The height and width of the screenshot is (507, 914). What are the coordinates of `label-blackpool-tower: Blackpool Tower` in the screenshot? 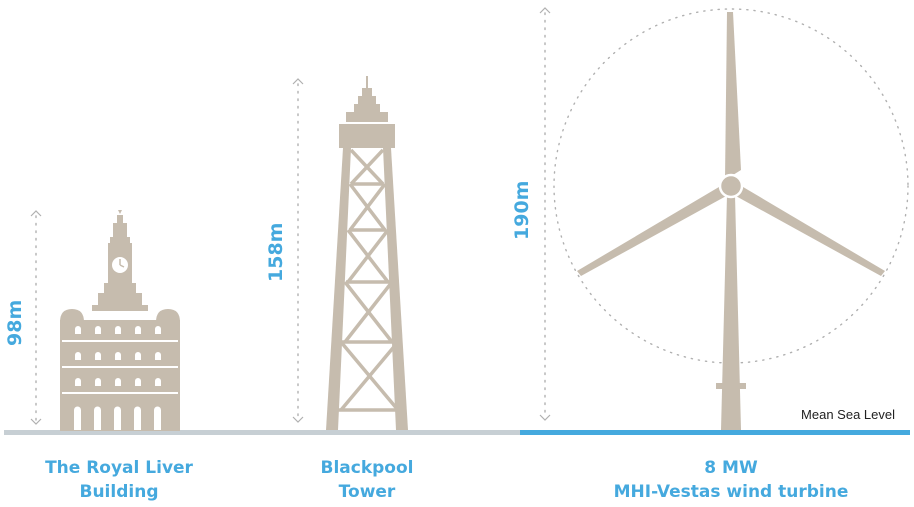 It's located at (367, 480).